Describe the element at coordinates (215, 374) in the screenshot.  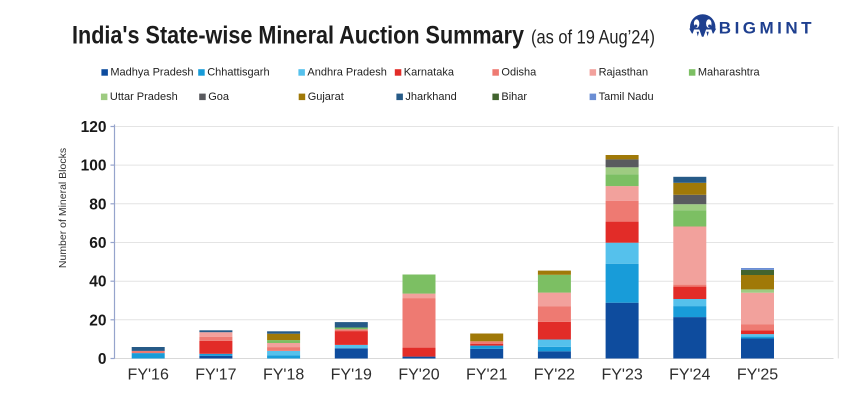
I see `svg-text: FY'17` at that location.